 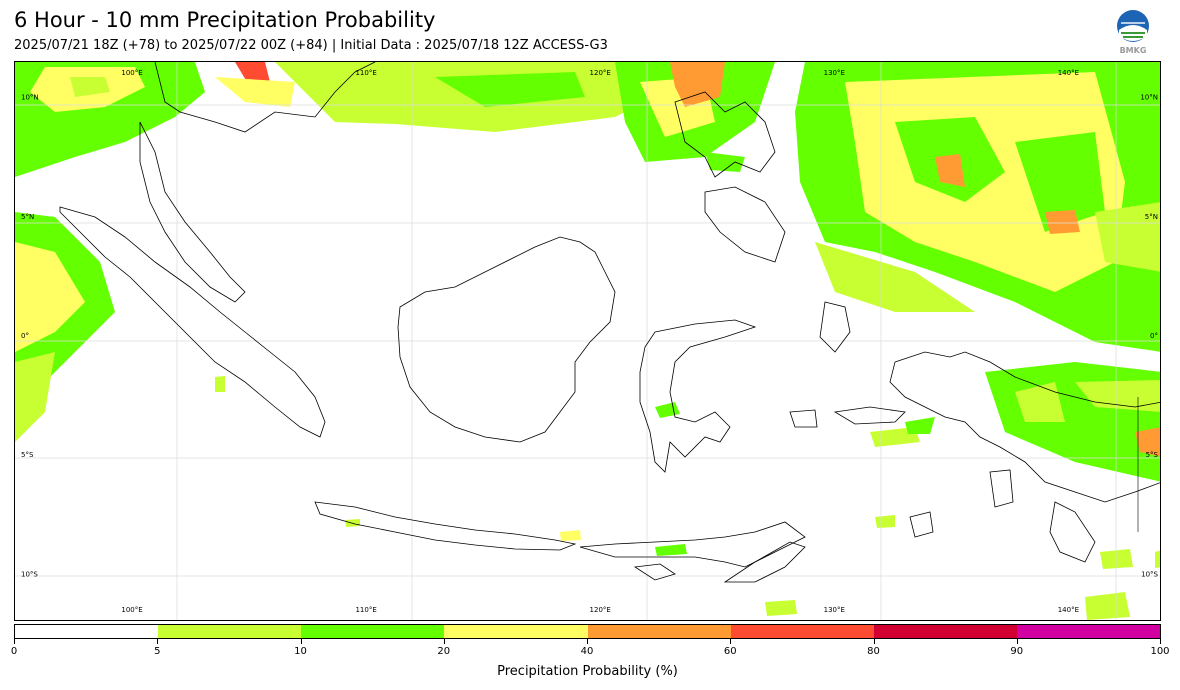 I want to click on longitude-labels-top: 100°E 110°E 120°E 130°E 140°E, so click(x=600, y=73).